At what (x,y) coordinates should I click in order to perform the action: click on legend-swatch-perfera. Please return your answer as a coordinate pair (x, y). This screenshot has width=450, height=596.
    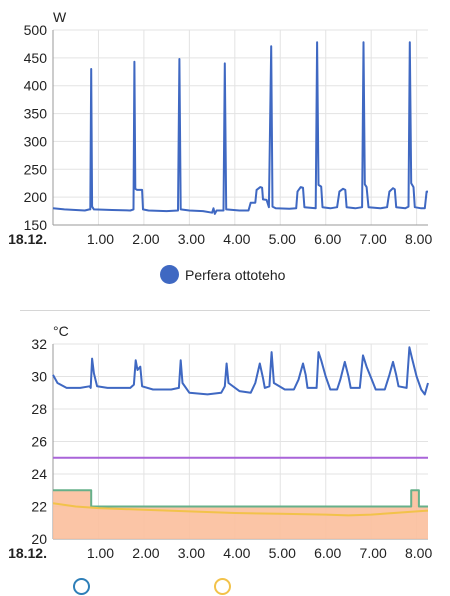
    Looking at the image, I should click on (169, 274).